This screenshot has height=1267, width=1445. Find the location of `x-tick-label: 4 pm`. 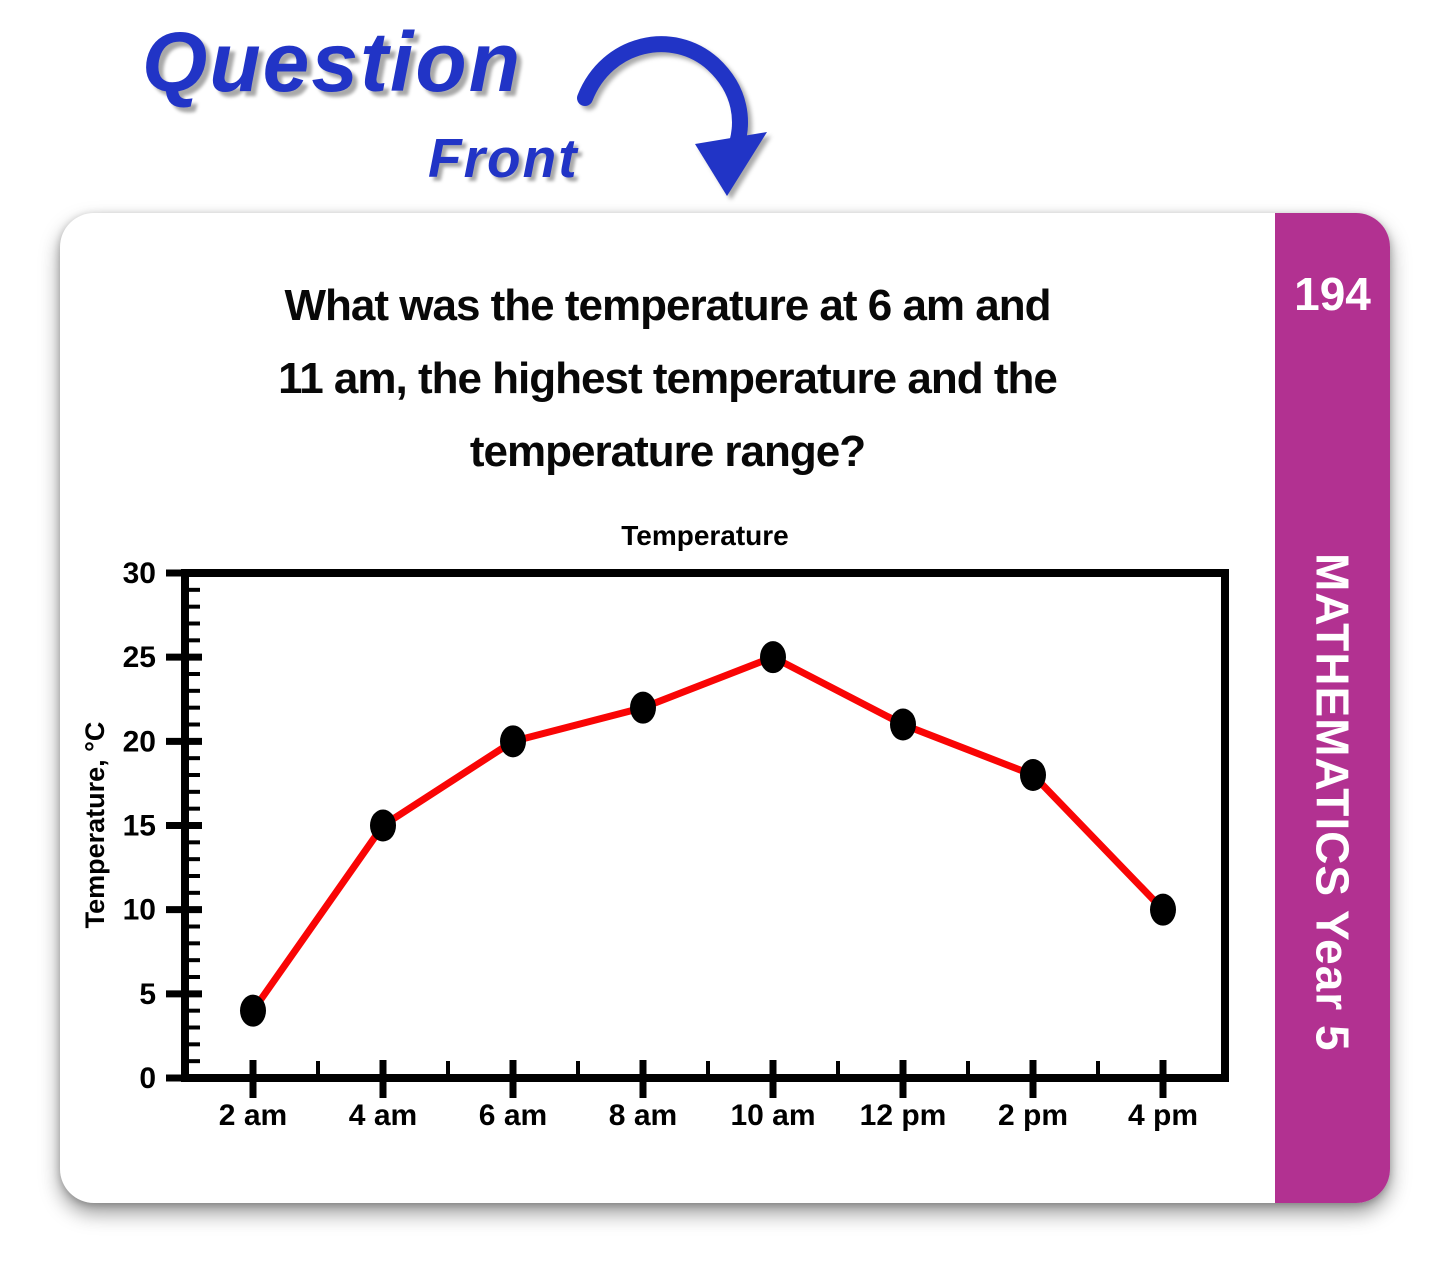

x-tick-label: 4 pm is located at coordinates (1163, 1115).